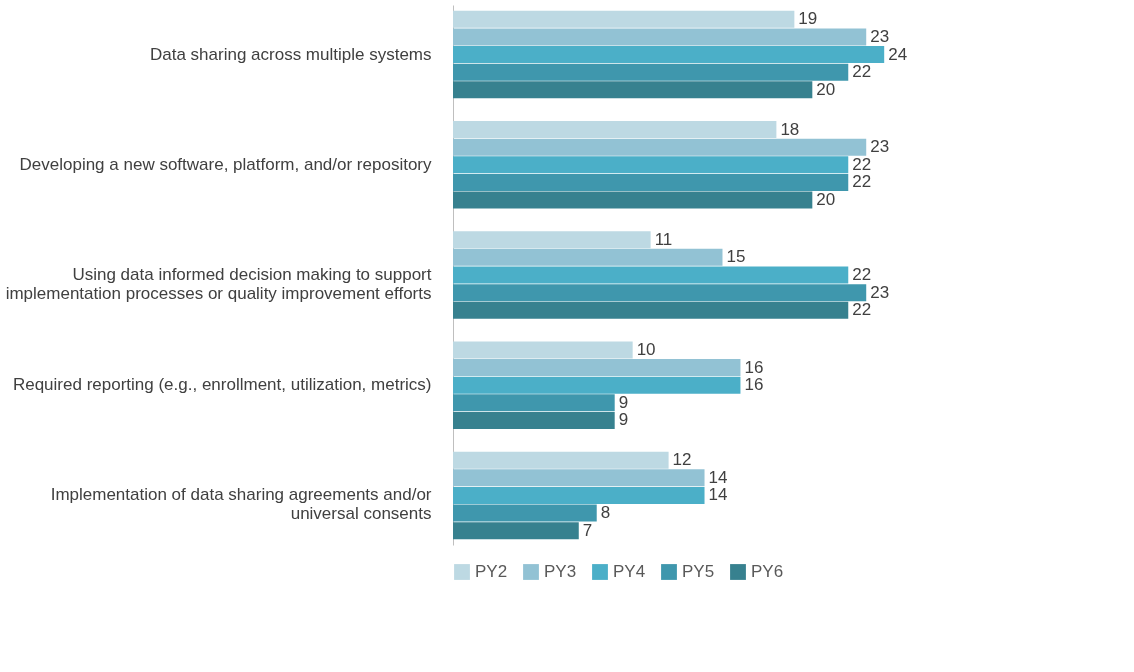  What do you see at coordinates (790, 129) in the screenshot?
I see `data-label: 18` at bounding box center [790, 129].